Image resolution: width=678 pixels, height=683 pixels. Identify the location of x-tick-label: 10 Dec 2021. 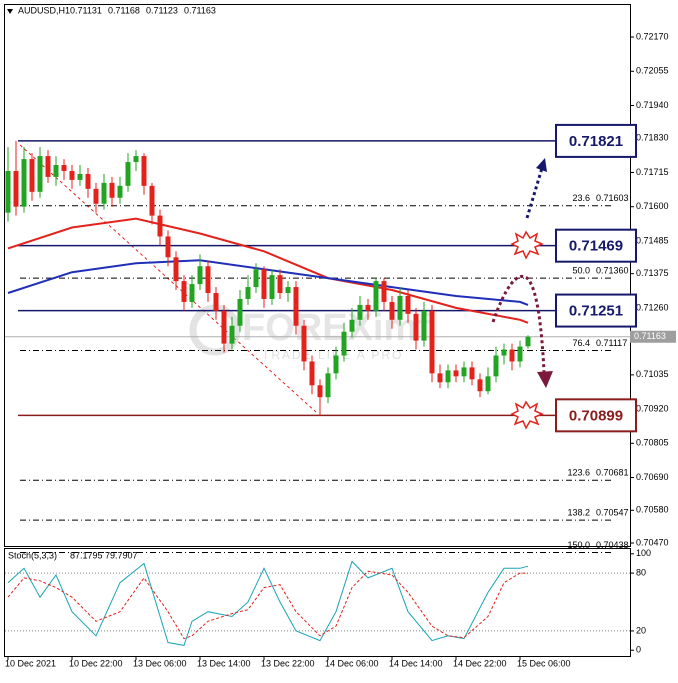
(30, 663).